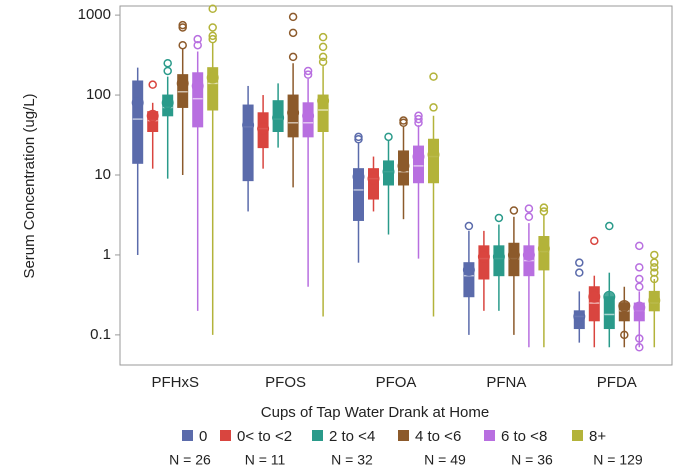 Image resolution: width=676 pixels, height=474 pixels. What do you see at coordinates (285, 382) in the screenshot?
I see `x-tick-label: PFOS` at bounding box center [285, 382].